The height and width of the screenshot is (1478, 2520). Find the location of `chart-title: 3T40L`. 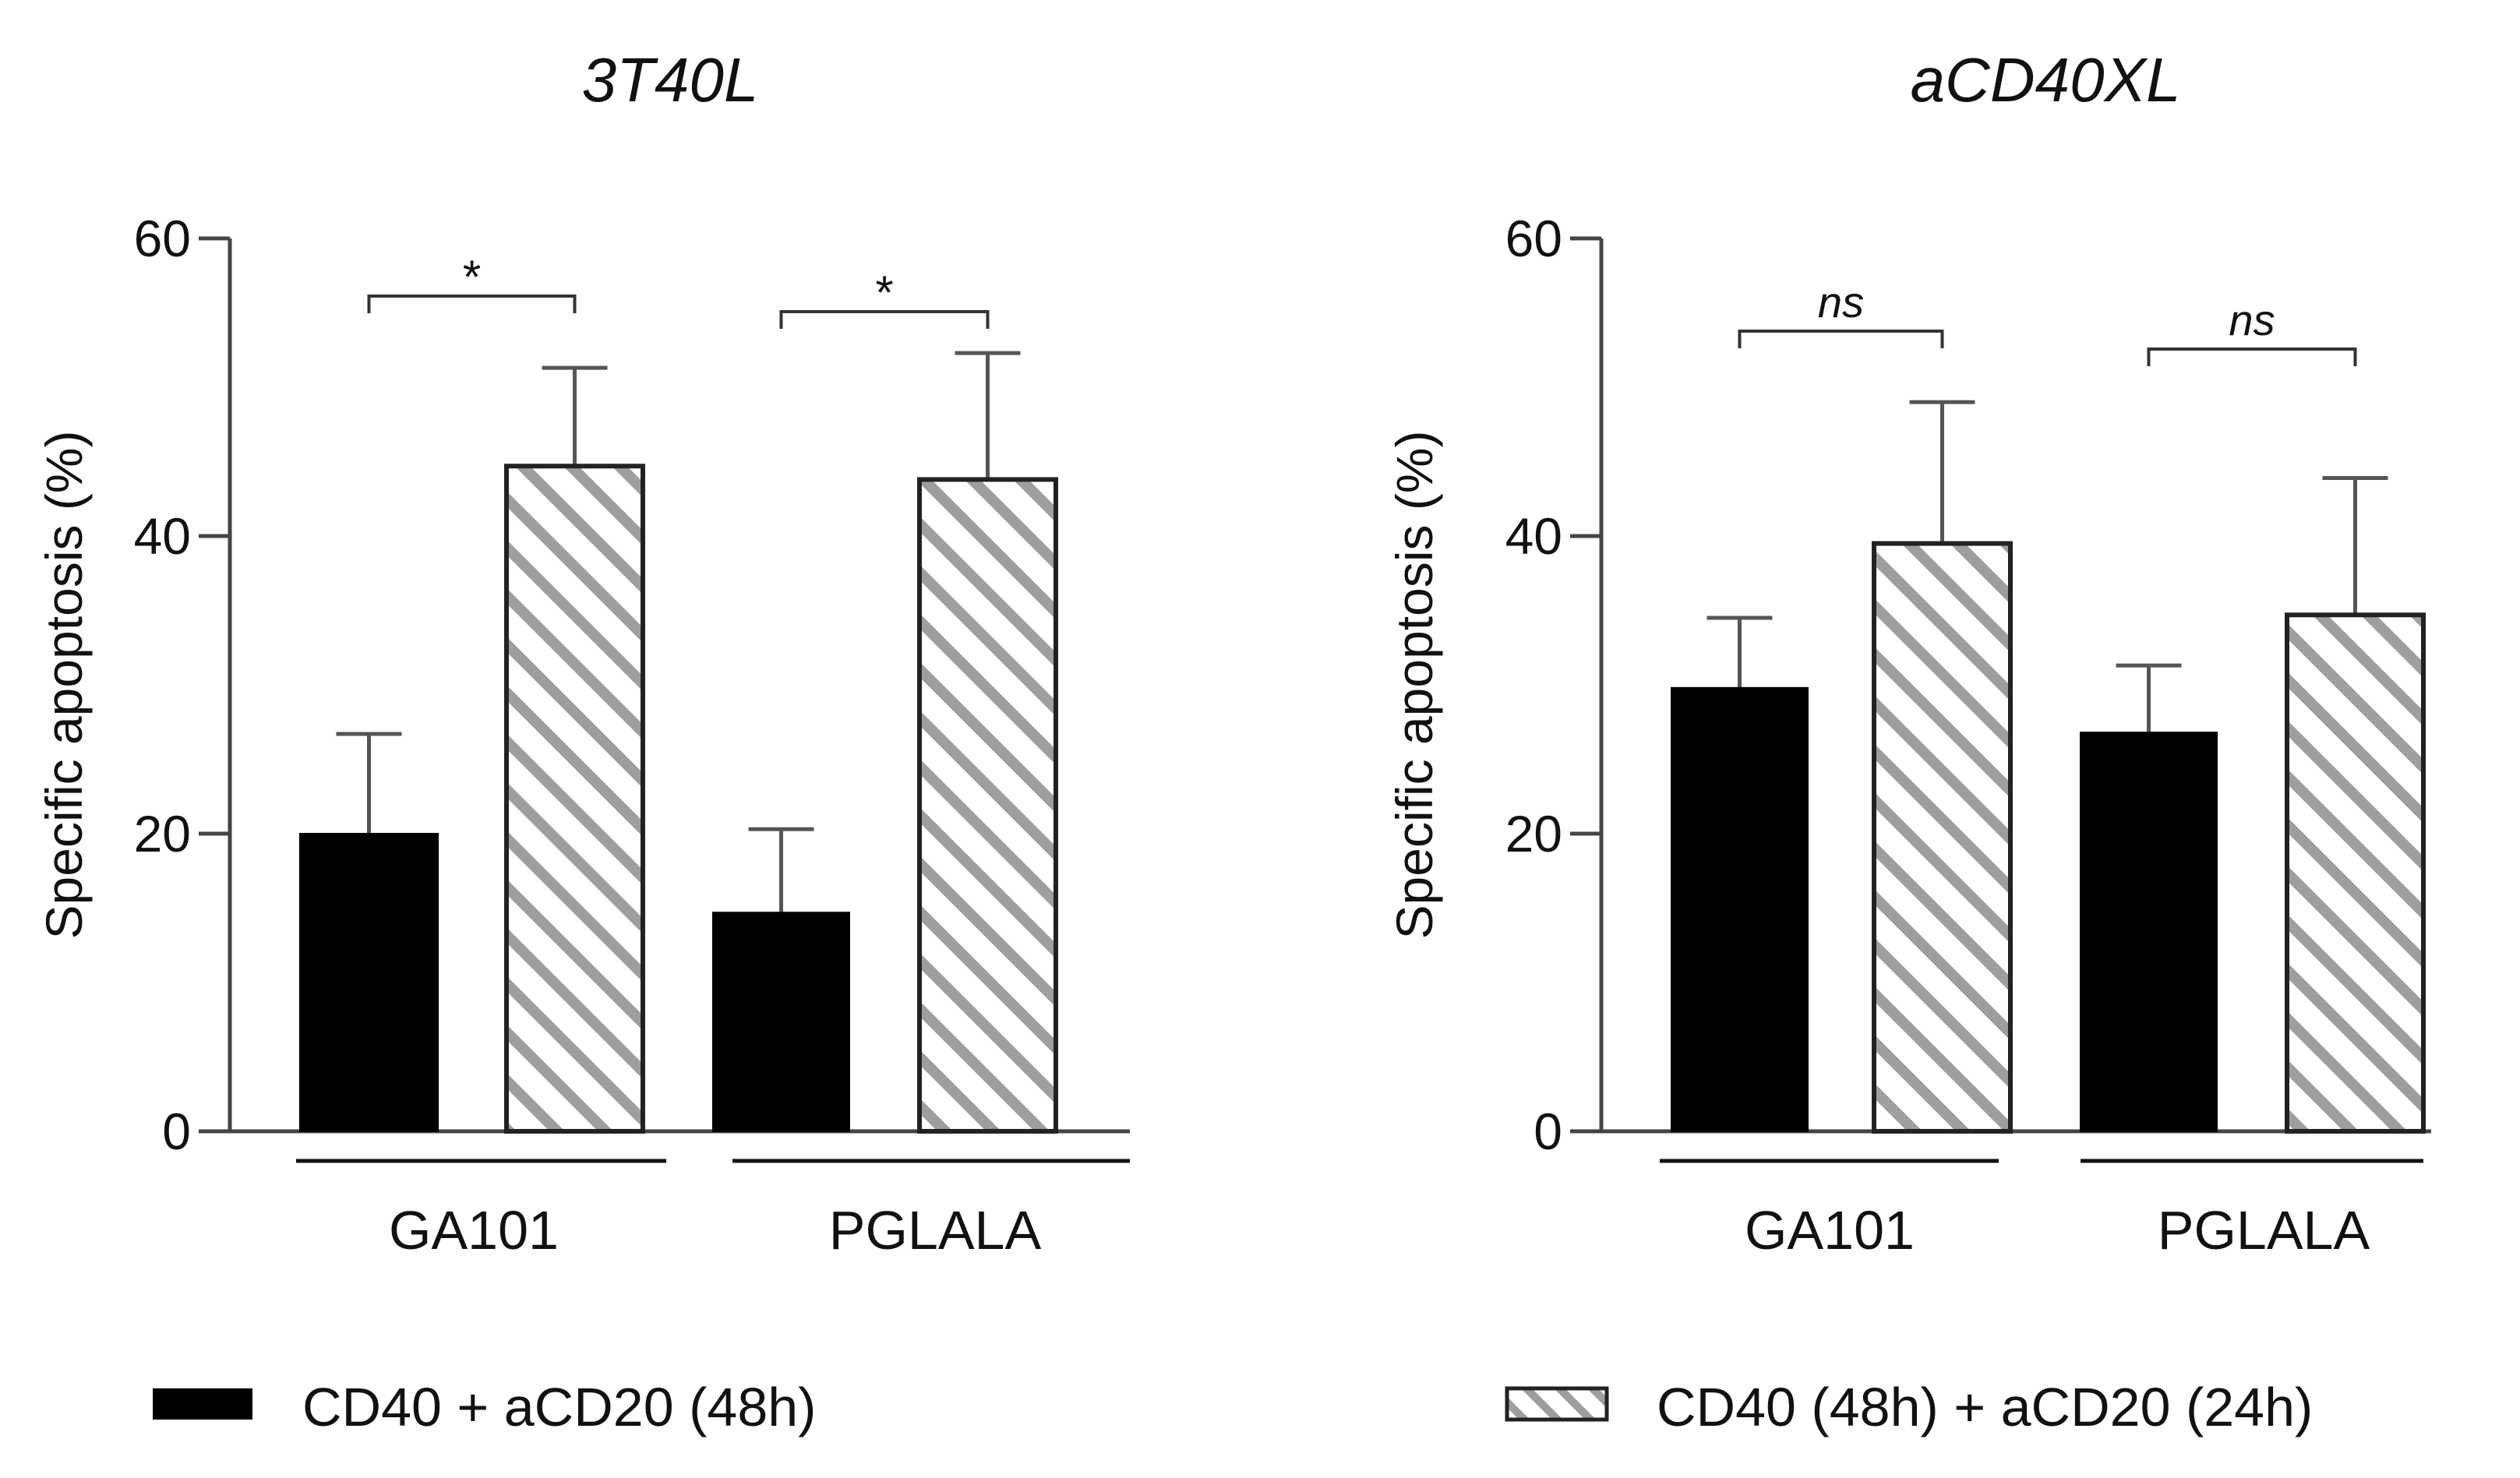

chart-title: 3T40L is located at coordinates (670, 80).